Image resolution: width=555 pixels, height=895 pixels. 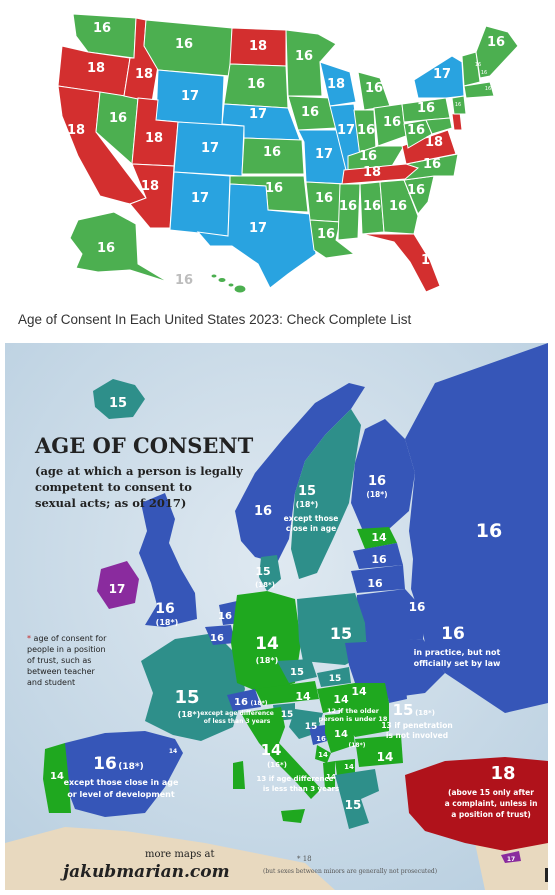 What do you see at coordinates (184, 44) in the screenshot?
I see `us-label-mt: 16` at bounding box center [184, 44].